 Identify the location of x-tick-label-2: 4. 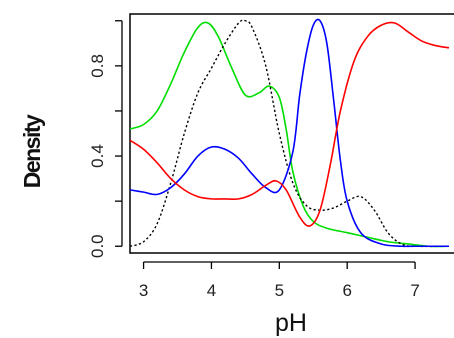
(211, 290).